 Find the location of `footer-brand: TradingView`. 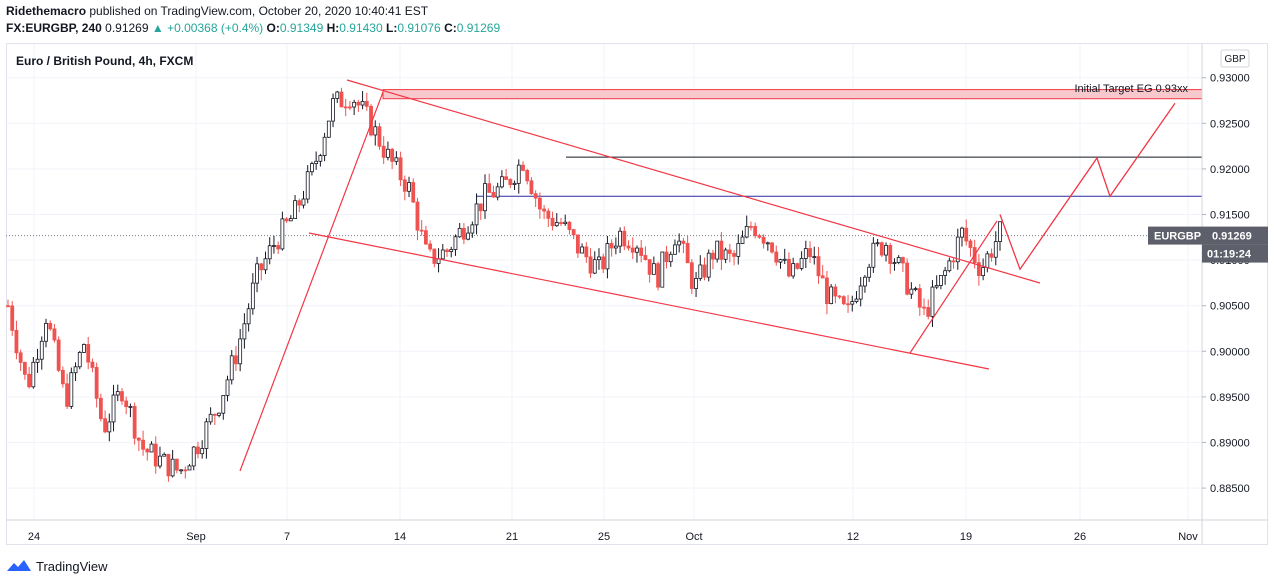

footer-brand: TradingView is located at coordinates (57, 566).